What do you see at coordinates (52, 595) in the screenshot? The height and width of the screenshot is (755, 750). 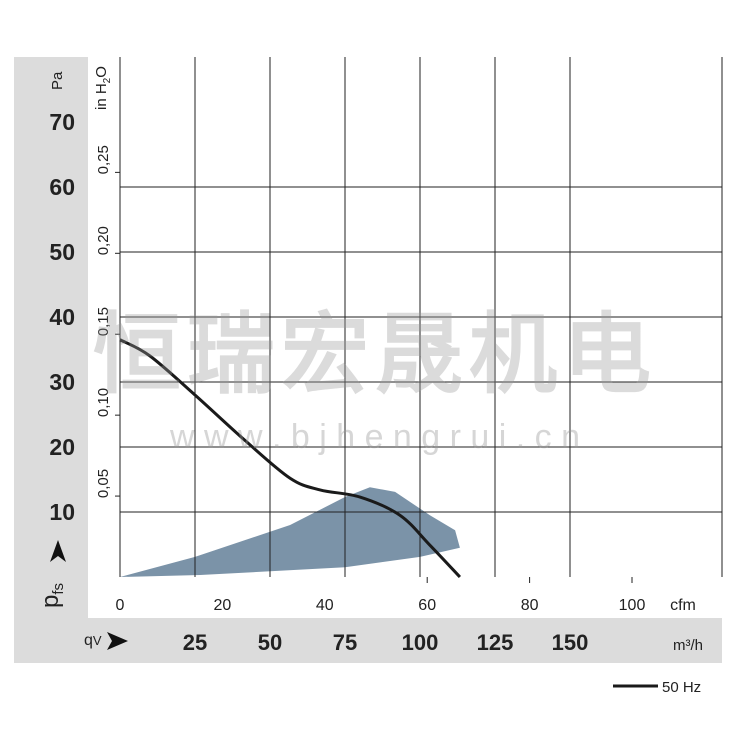 I see `y-axis-label: pfs` at bounding box center [52, 595].